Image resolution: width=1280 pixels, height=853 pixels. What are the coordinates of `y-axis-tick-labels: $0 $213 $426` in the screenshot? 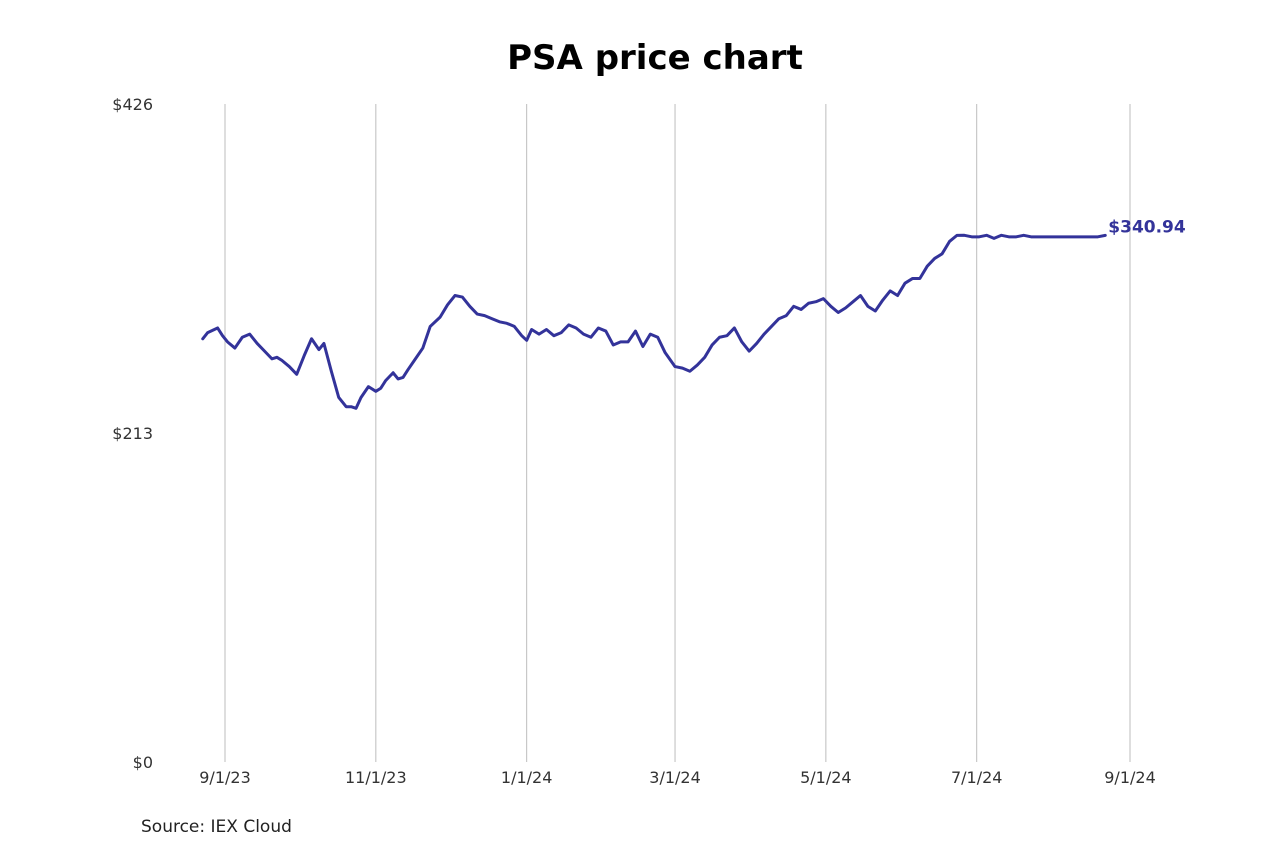 It's located at (132, 433).